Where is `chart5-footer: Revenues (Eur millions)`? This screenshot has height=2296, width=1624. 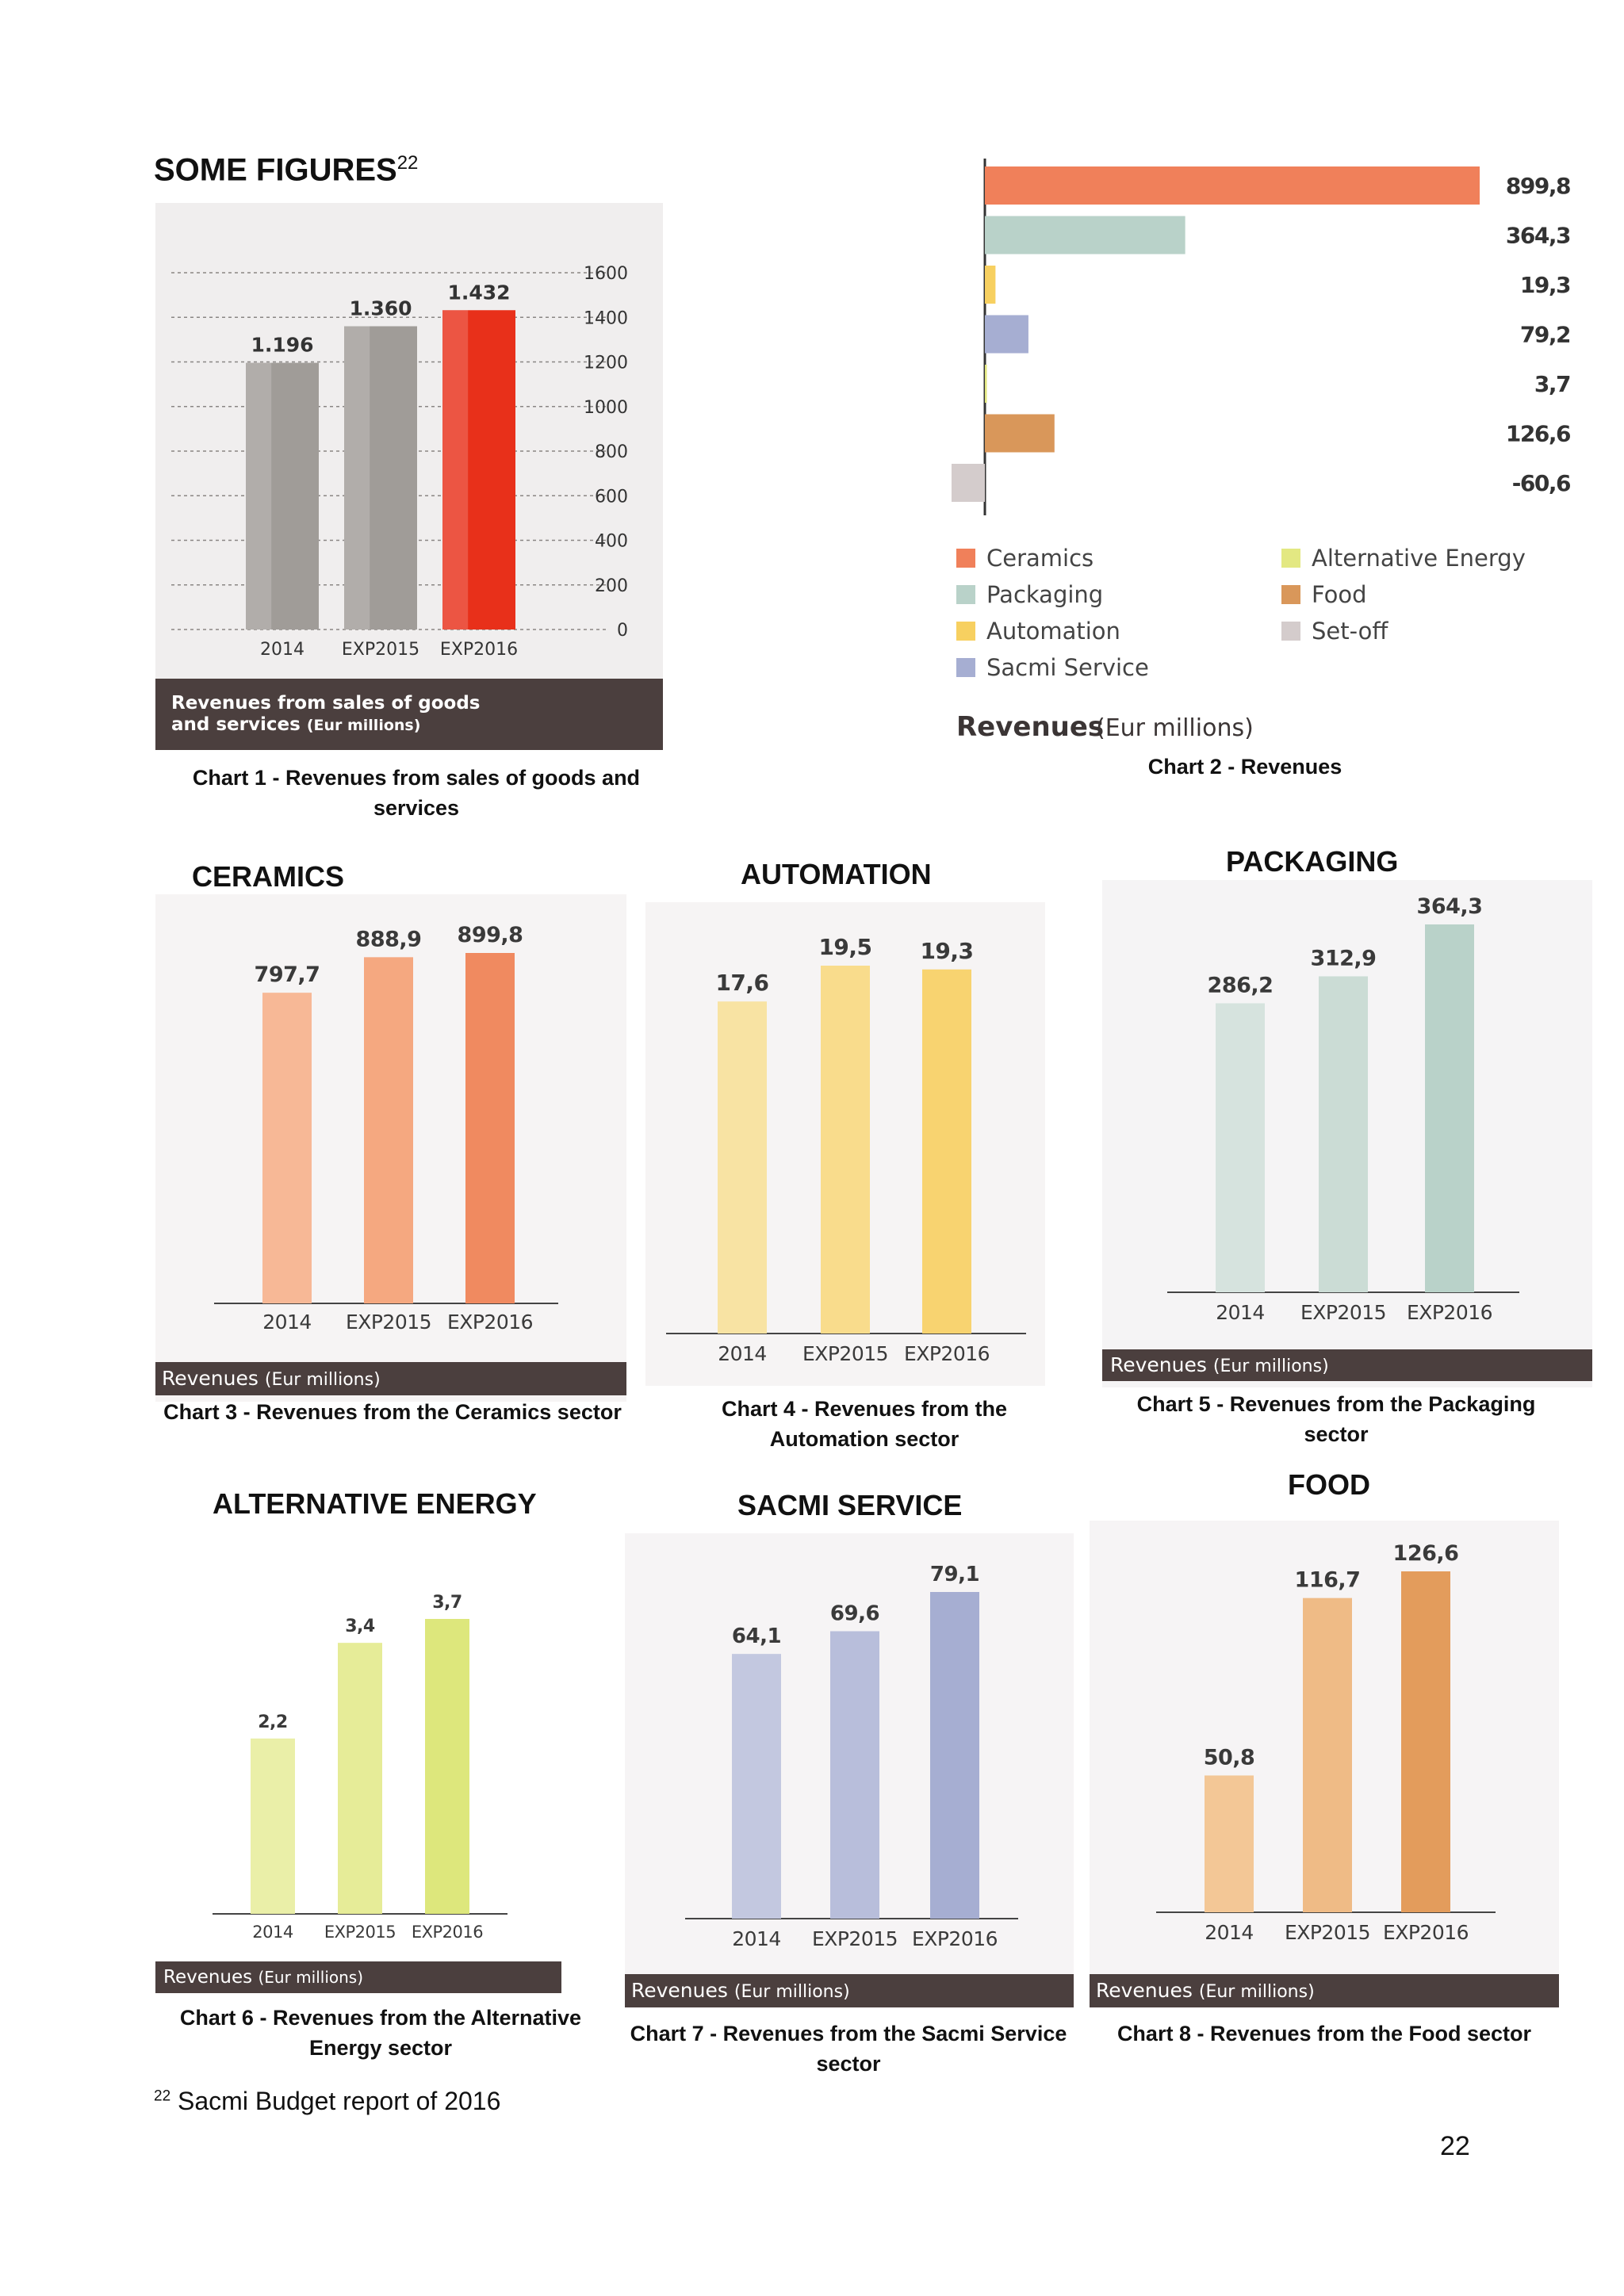 chart5-footer: Revenues (Eur millions) is located at coordinates (1347, 1365).